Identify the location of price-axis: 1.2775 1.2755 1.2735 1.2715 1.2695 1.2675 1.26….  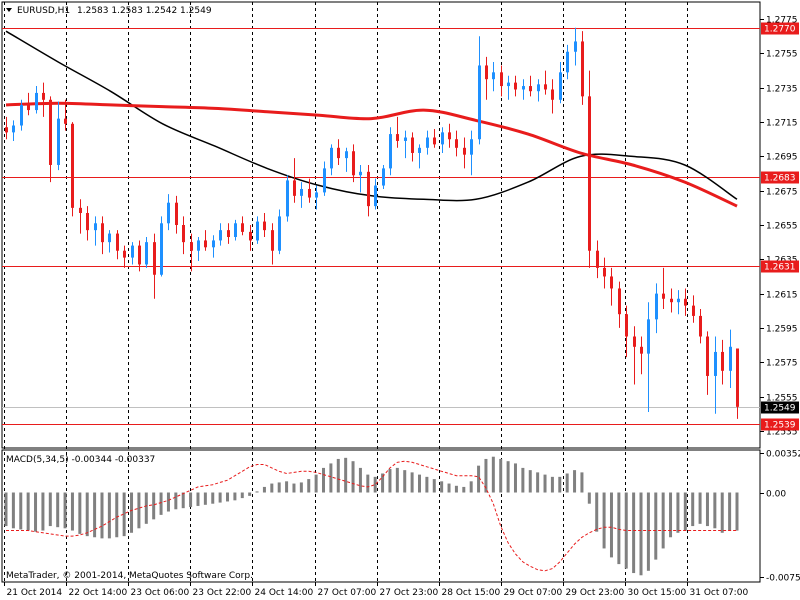
(779, 227).